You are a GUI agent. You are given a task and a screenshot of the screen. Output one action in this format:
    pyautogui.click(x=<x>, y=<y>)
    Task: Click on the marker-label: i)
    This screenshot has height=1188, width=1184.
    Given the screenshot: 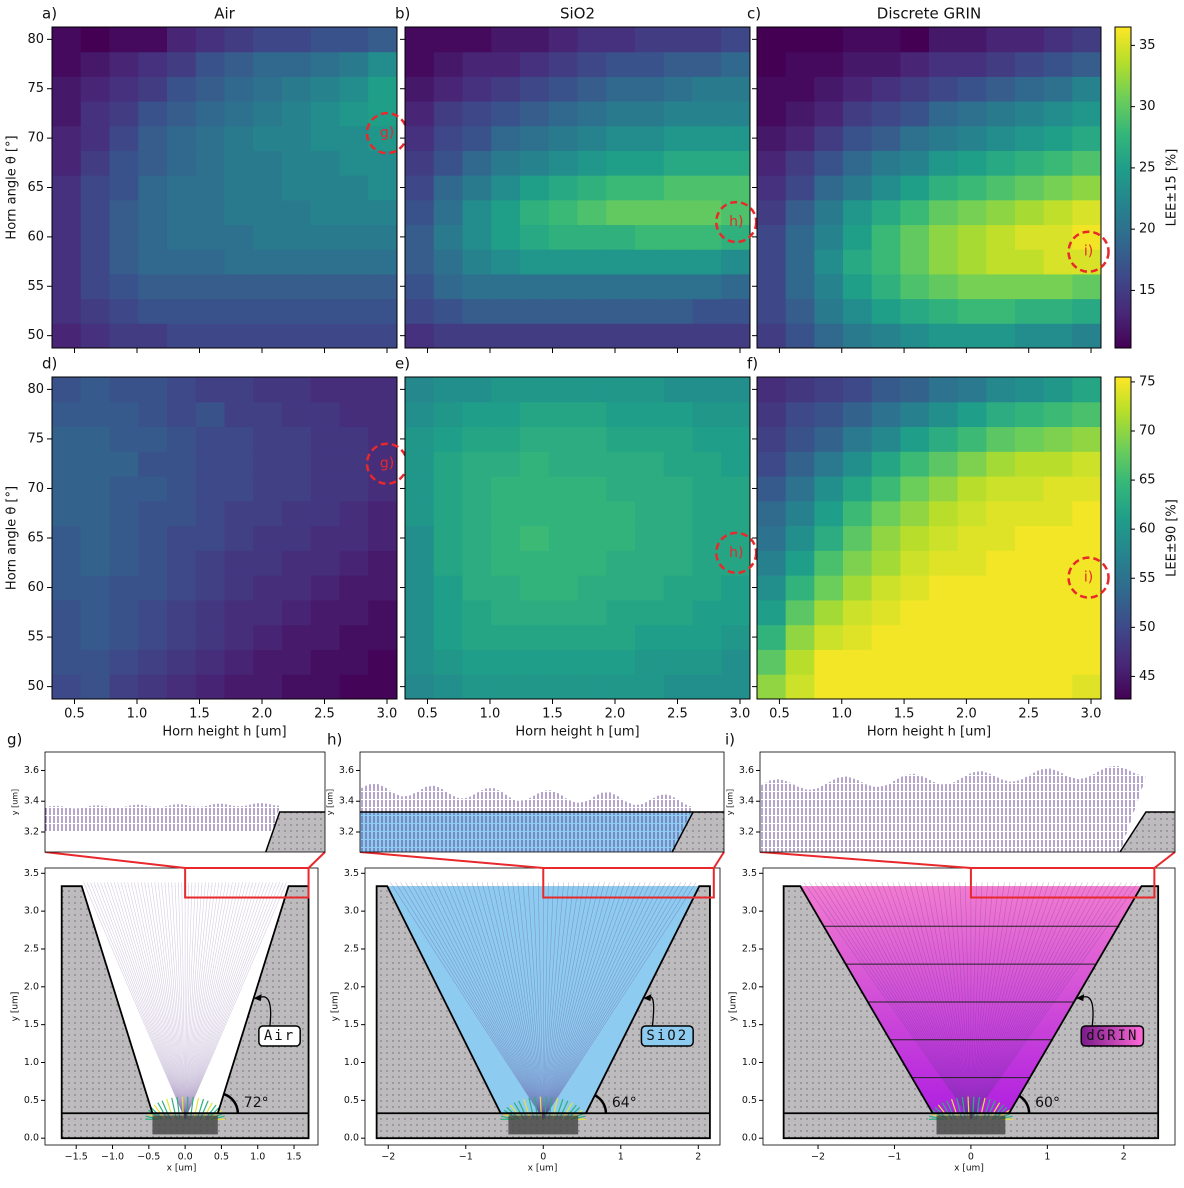 What is the action you would take?
    pyautogui.click(x=1088, y=252)
    